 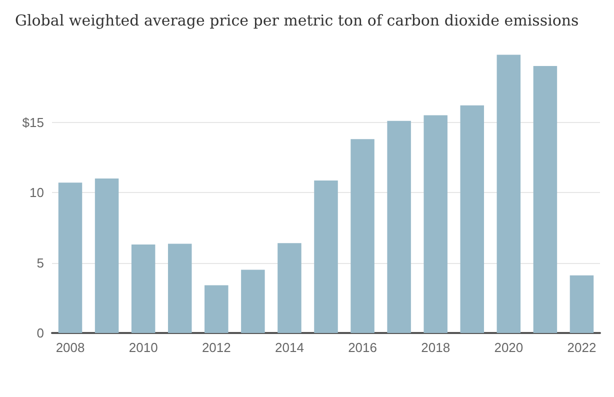 I want to click on x-tick-label: 2010, so click(x=143, y=347).